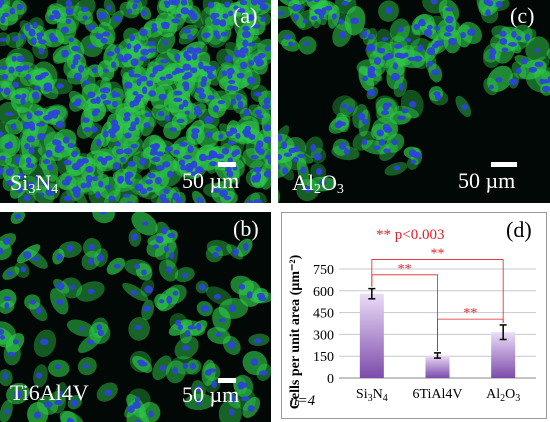 This screenshot has width=550, height=422. What do you see at coordinates (371, 335) in the screenshot?
I see `bar-si3n4` at bounding box center [371, 335].